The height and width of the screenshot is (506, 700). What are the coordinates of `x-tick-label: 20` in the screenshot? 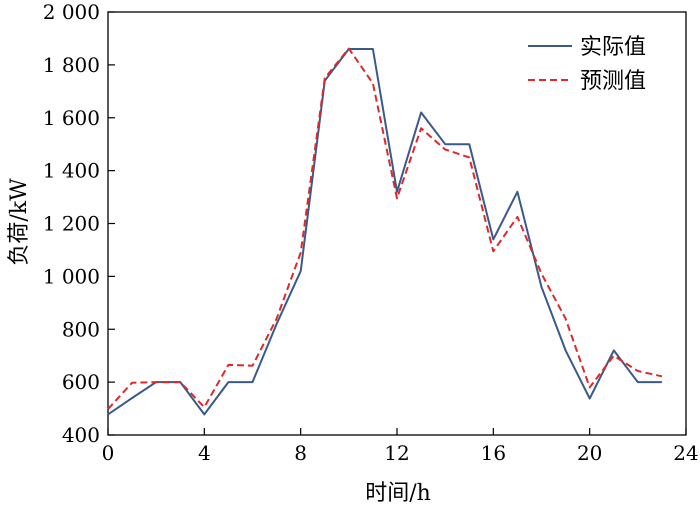 It's located at (589, 453).